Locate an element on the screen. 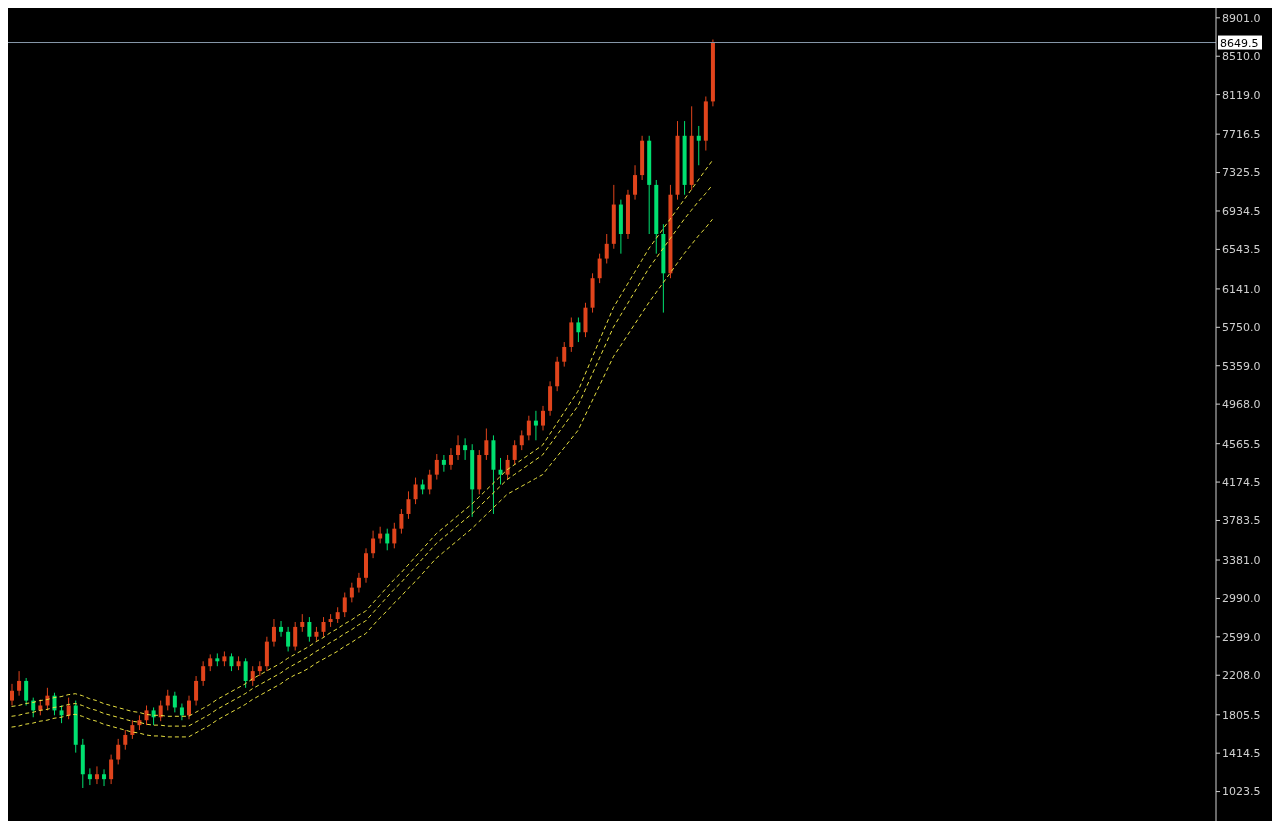 This screenshot has height=829, width=1280. y-tick-label: 5750.0 is located at coordinates (1241, 328).